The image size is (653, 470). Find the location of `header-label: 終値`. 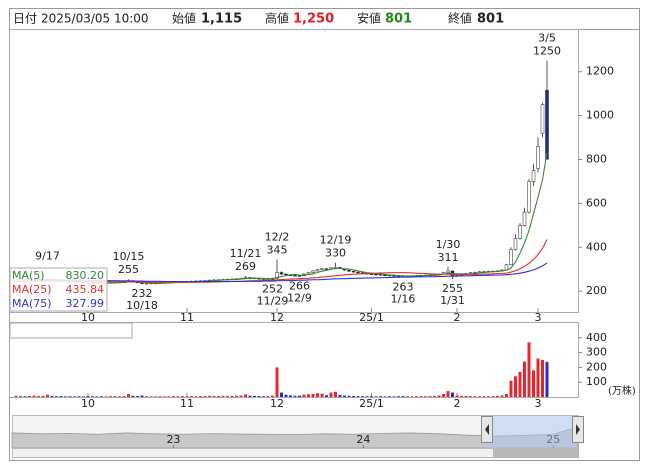

header-label: 終値 is located at coordinates (460, 18).